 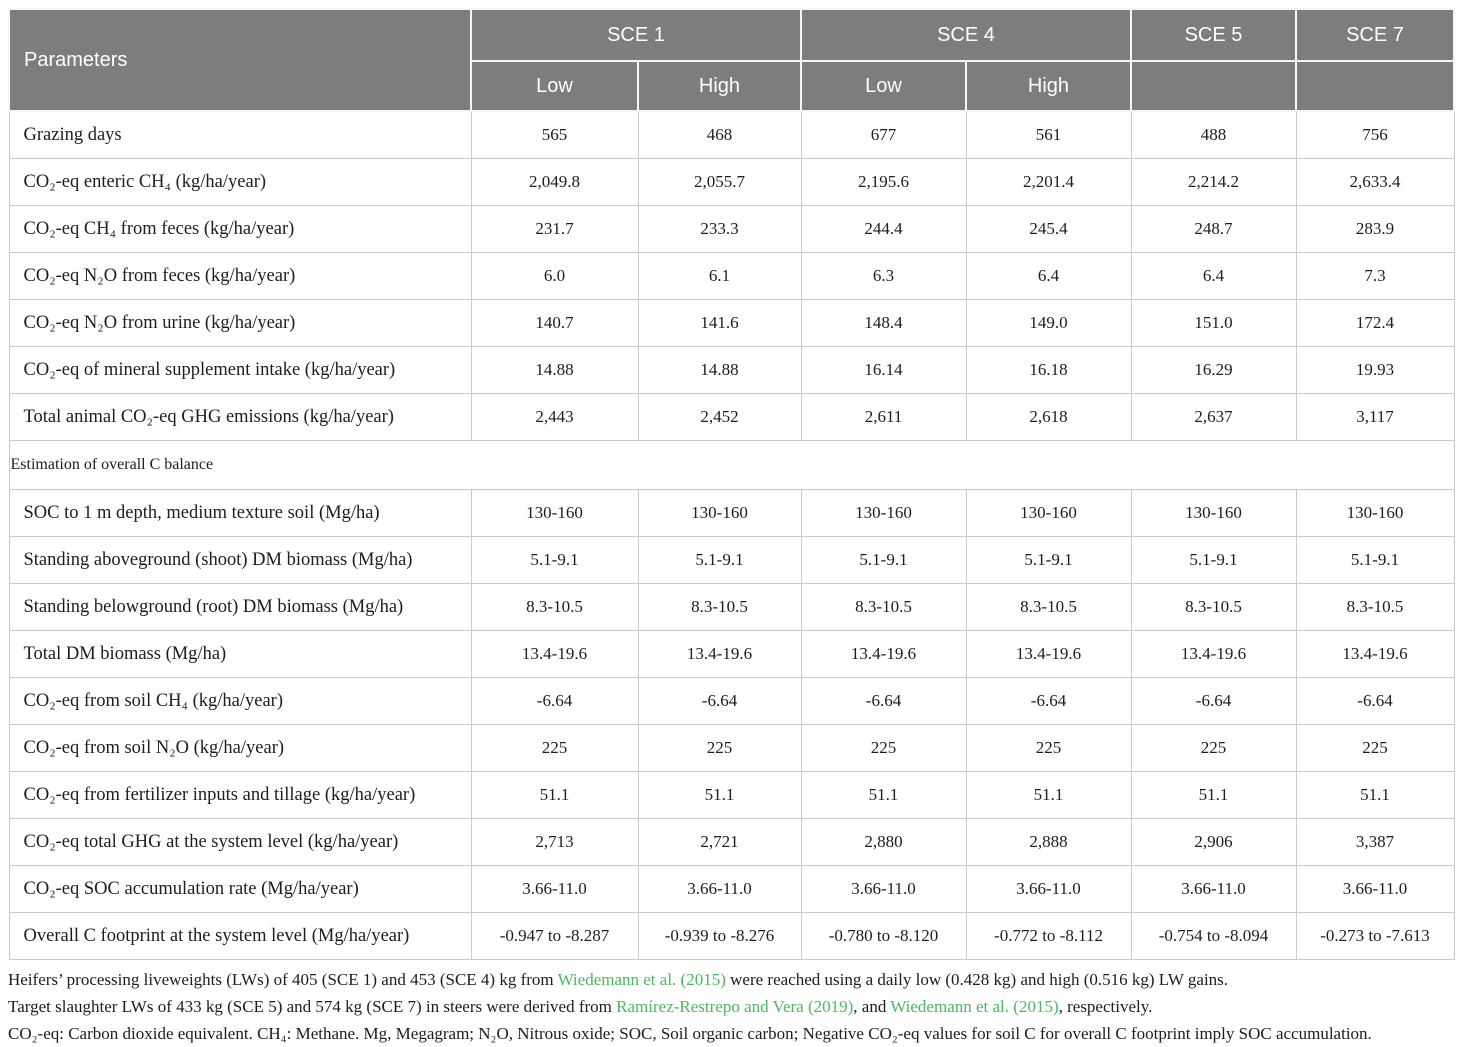 I want to click on row-value: -0.947 to -8.287, so click(x=554, y=936).